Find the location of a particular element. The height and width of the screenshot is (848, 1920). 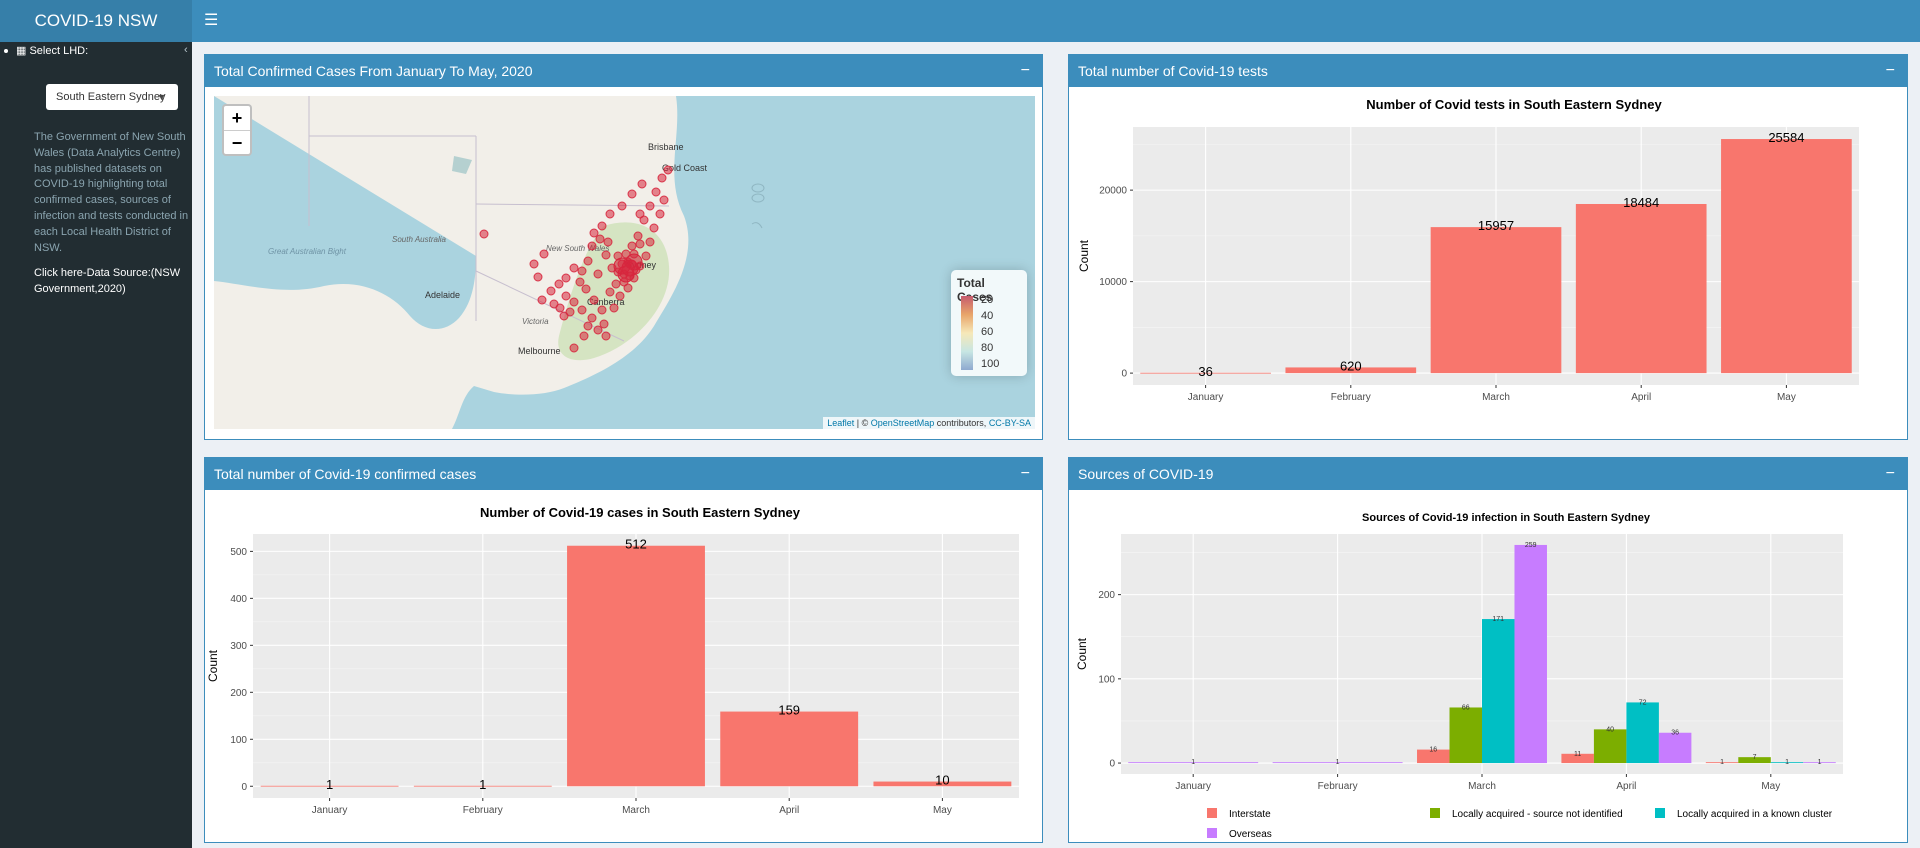

case-marker-cluster is located at coordinates (622, 266).